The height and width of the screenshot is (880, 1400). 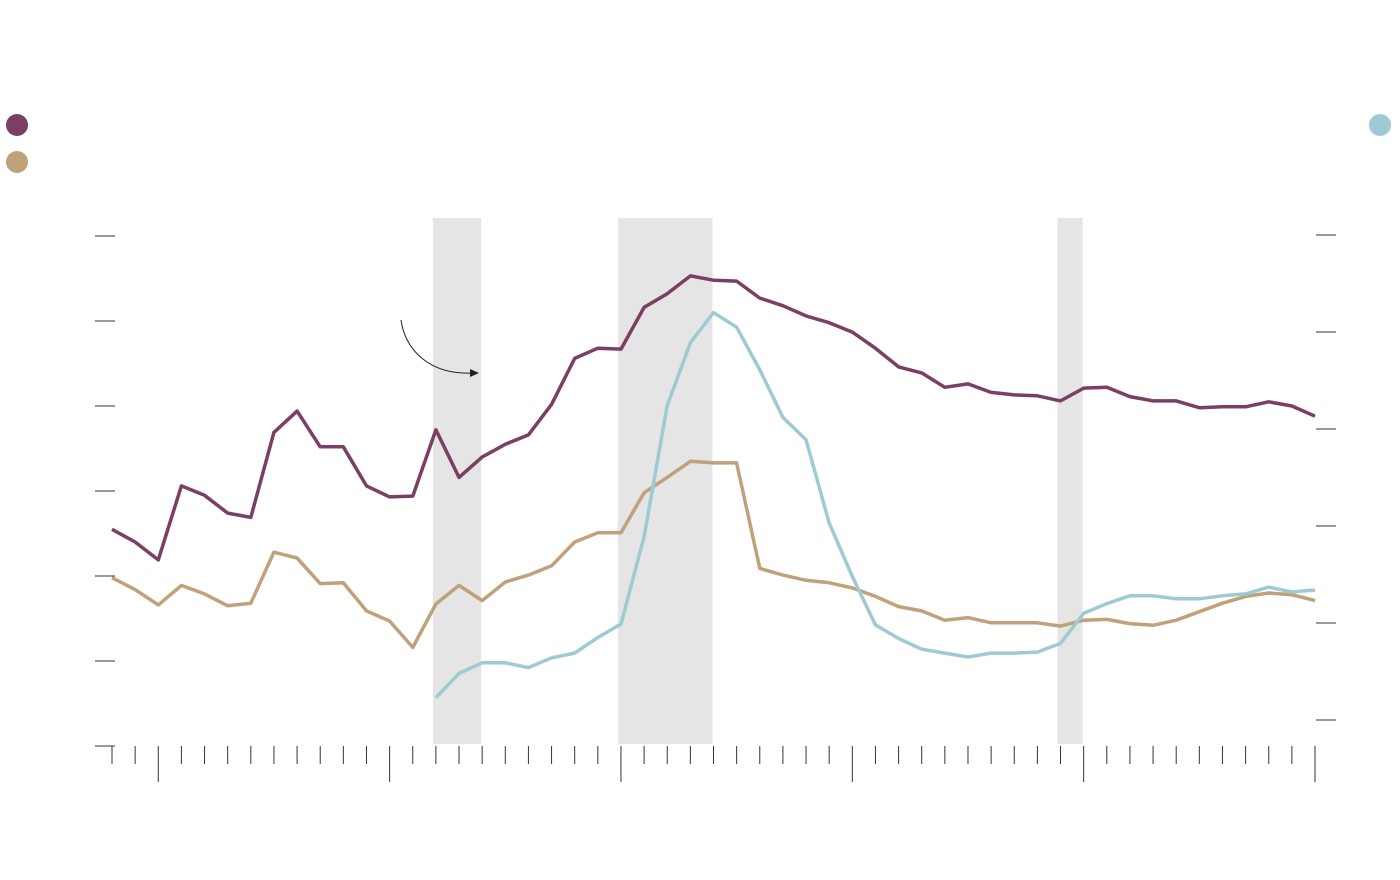 I want to click on annotation-arrow, so click(x=436, y=346).